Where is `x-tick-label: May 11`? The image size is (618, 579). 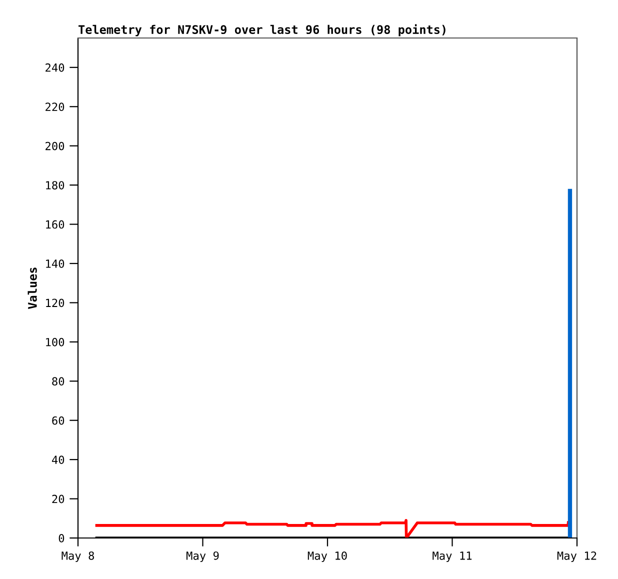 x-tick-label: May 11 is located at coordinates (452, 557).